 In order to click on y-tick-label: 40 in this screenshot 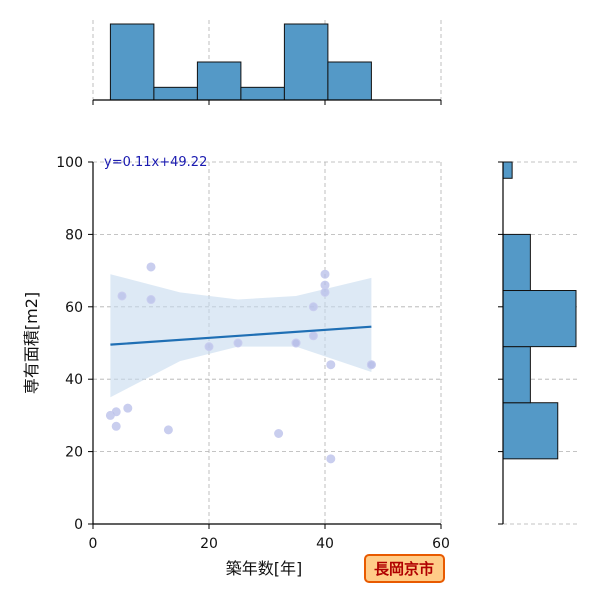, I will do `click(74, 380)`.